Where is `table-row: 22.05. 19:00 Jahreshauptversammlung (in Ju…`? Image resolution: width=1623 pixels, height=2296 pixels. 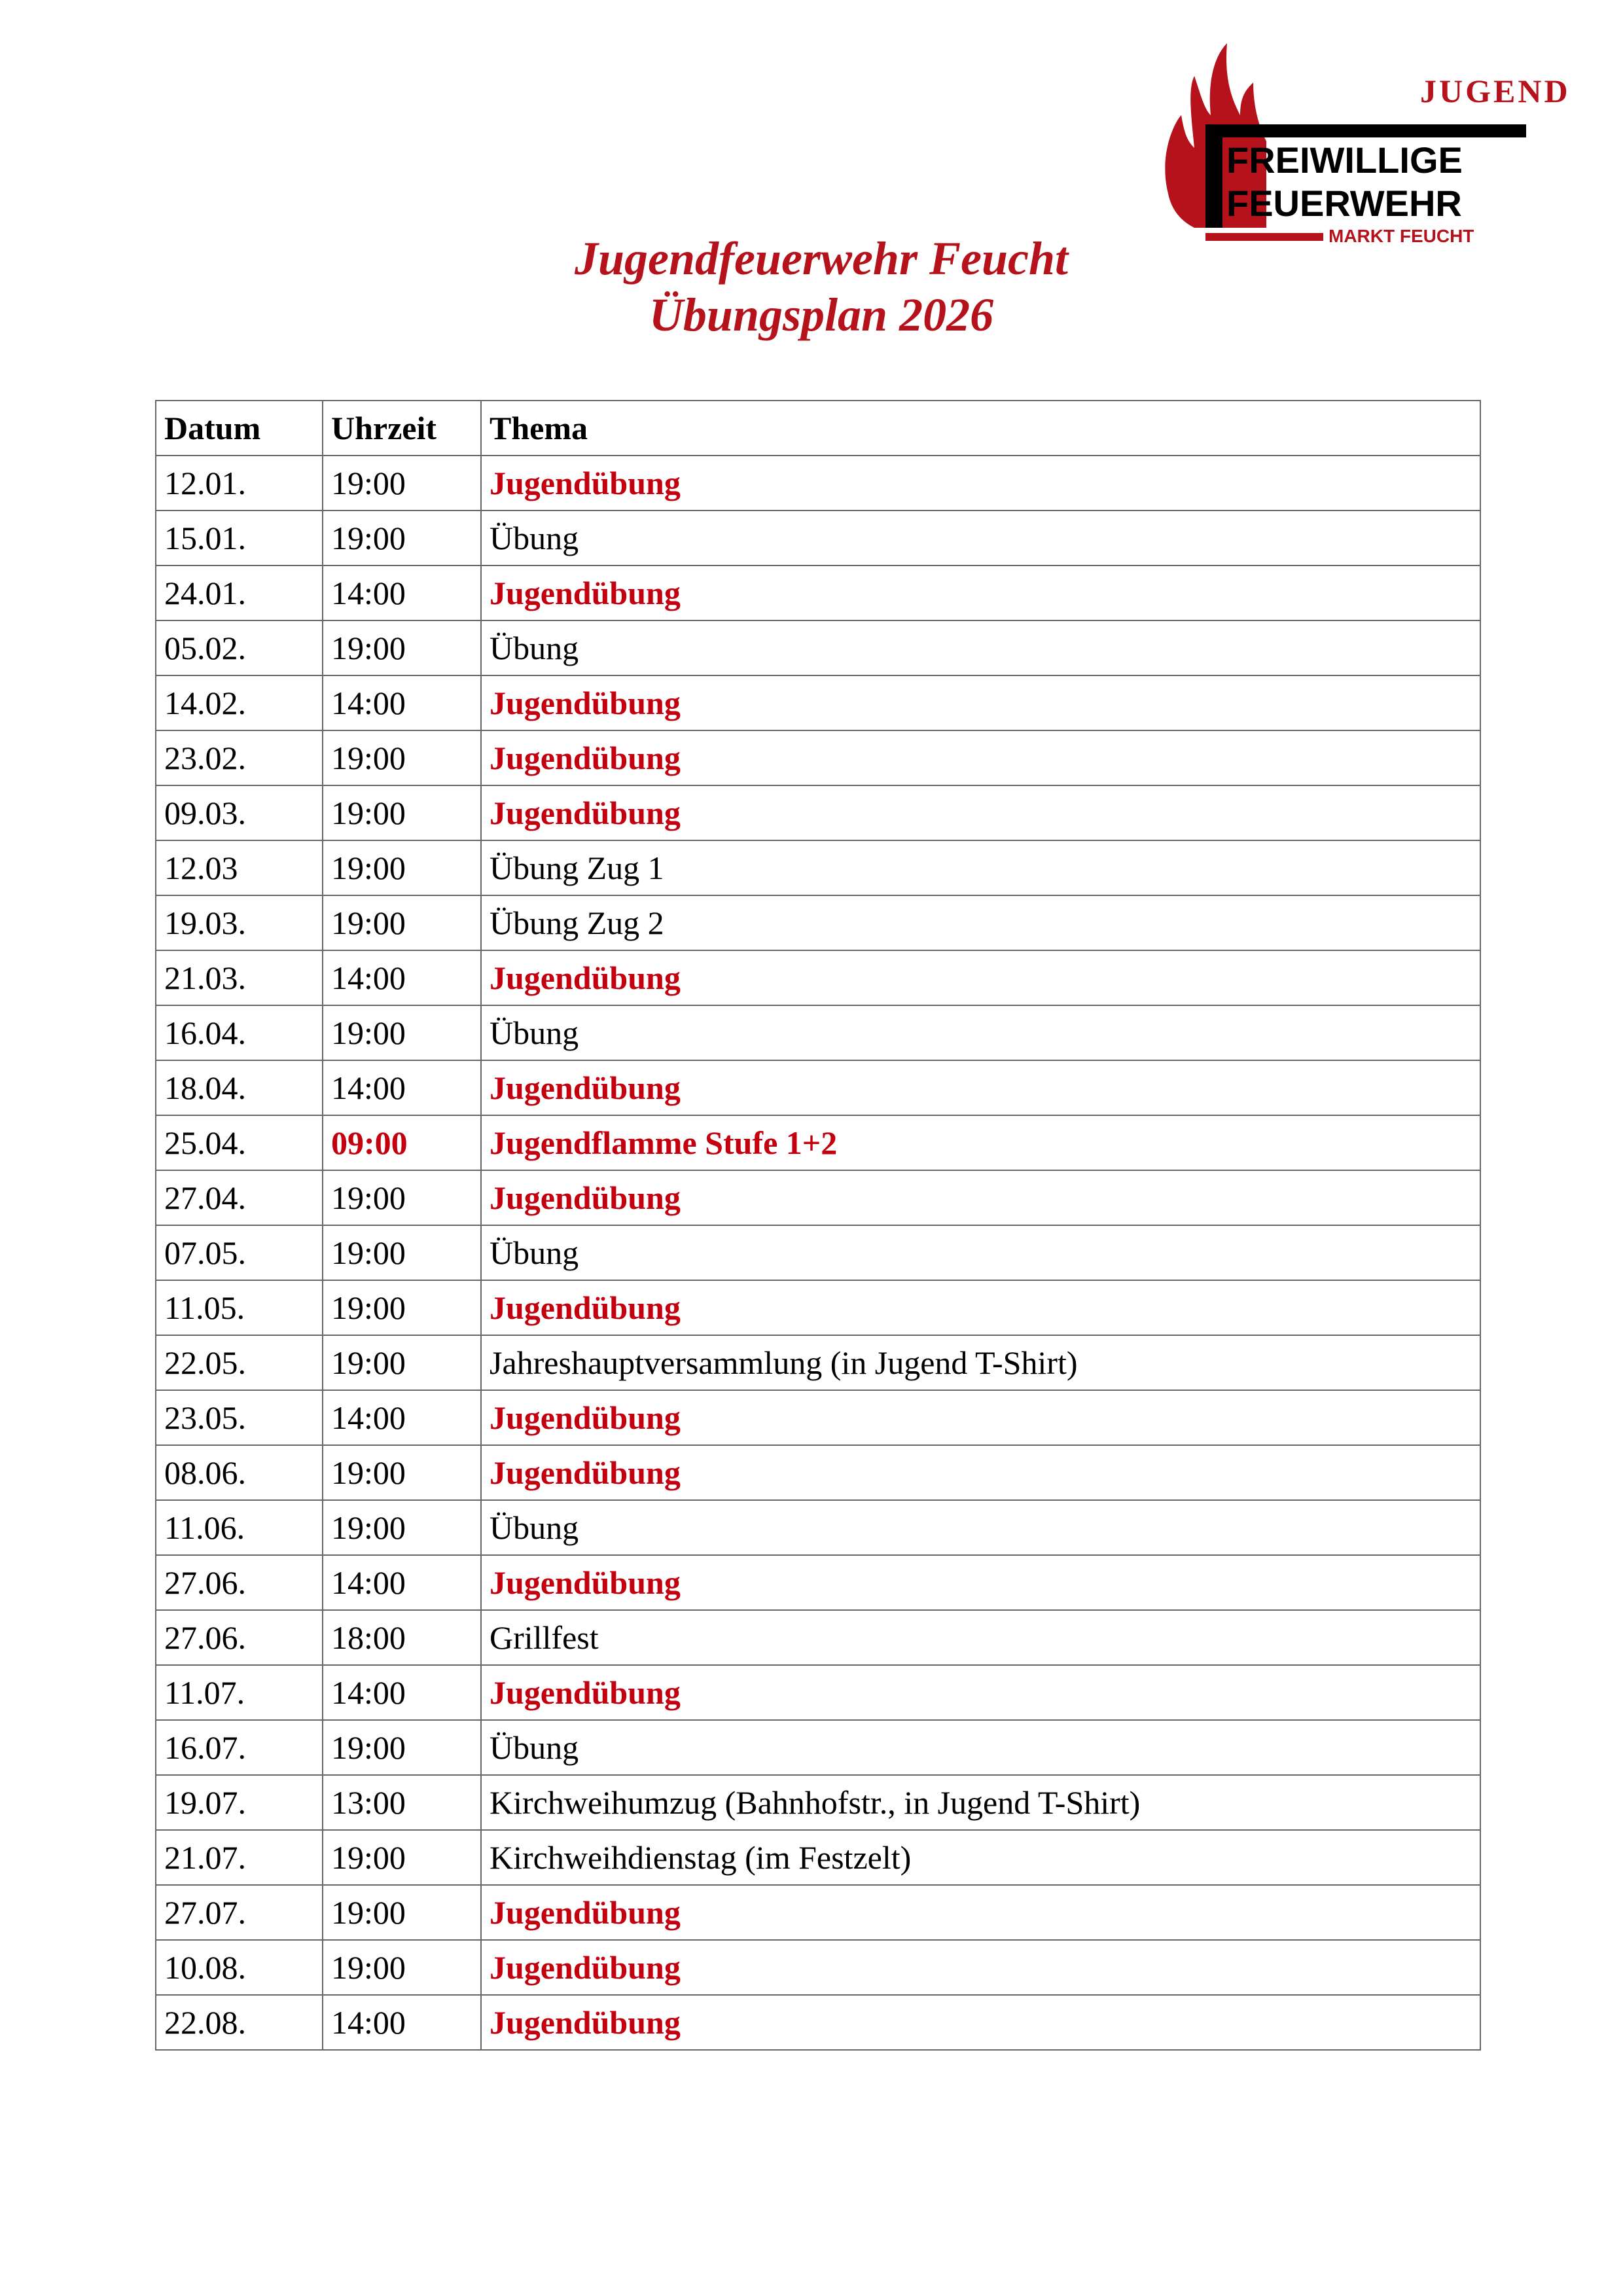 table-row: 22.05. 19:00 Jahreshauptversammlung (in Ju… is located at coordinates (818, 1363).